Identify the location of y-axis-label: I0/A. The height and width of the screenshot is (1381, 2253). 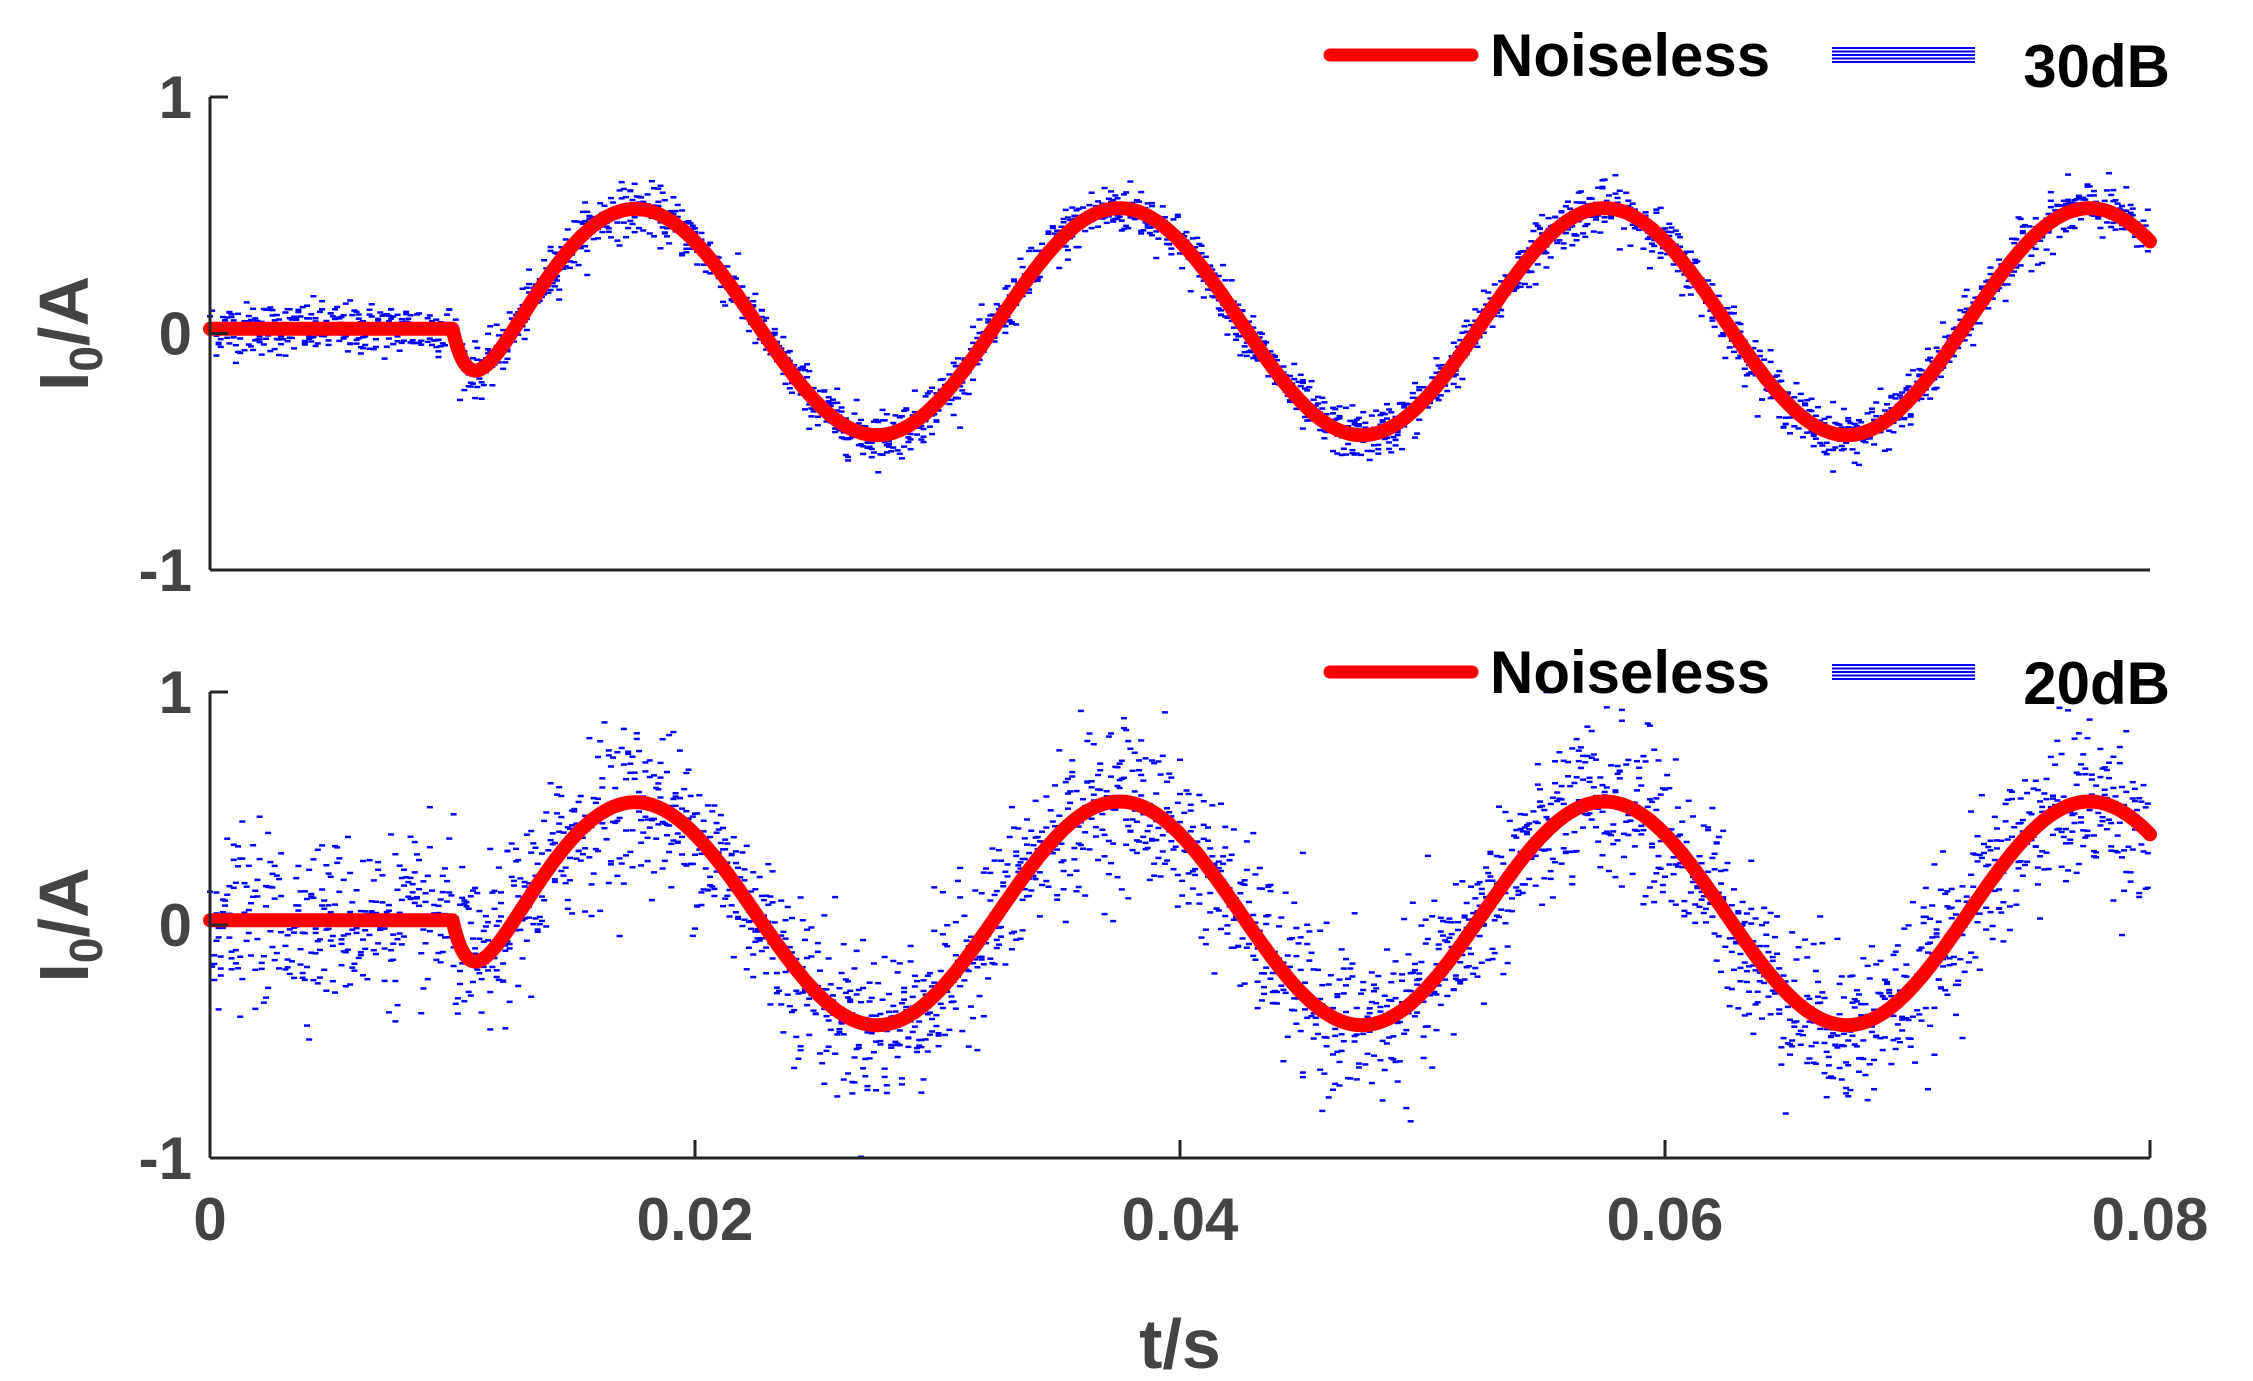
(68, 333).